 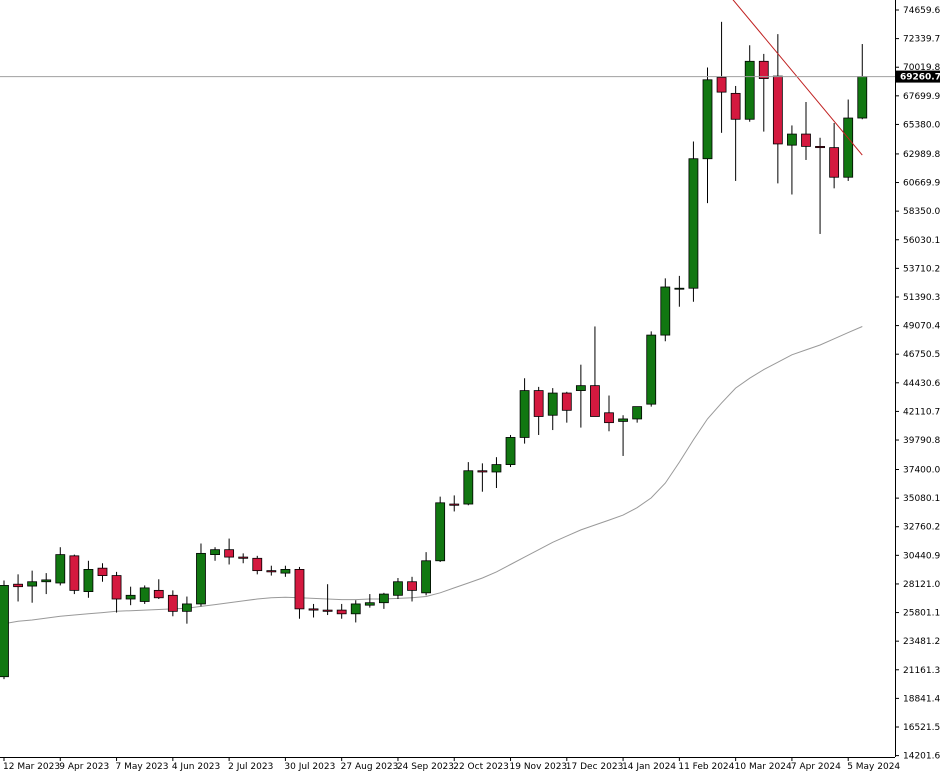 What do you see at coordinates (921, 97) in the screenshot?
I see `y-tick-label: 67699.90` at bounding box center [921, 97].